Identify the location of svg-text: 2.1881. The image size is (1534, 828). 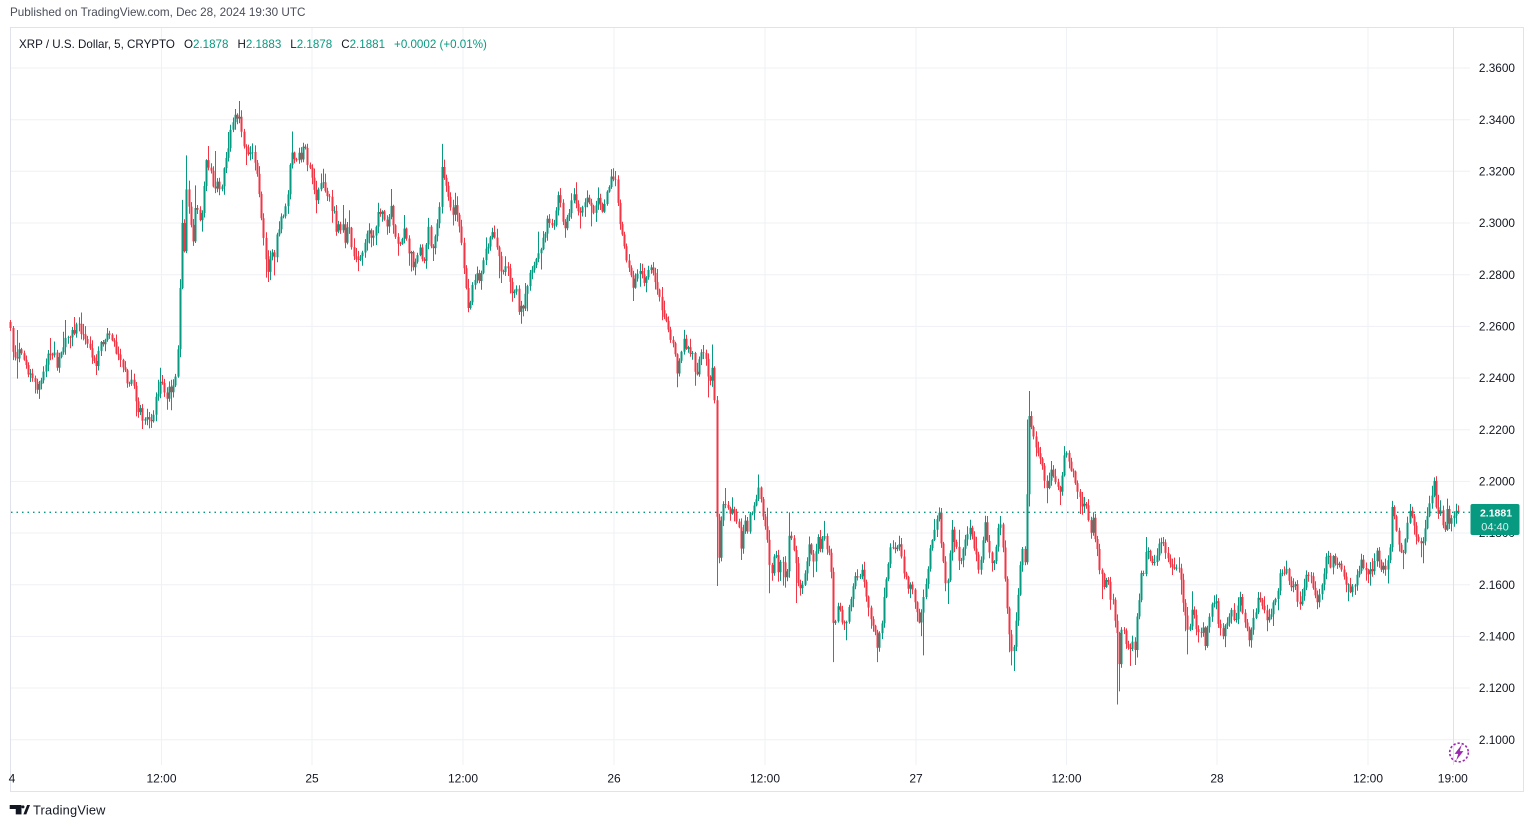
(1496, 514).